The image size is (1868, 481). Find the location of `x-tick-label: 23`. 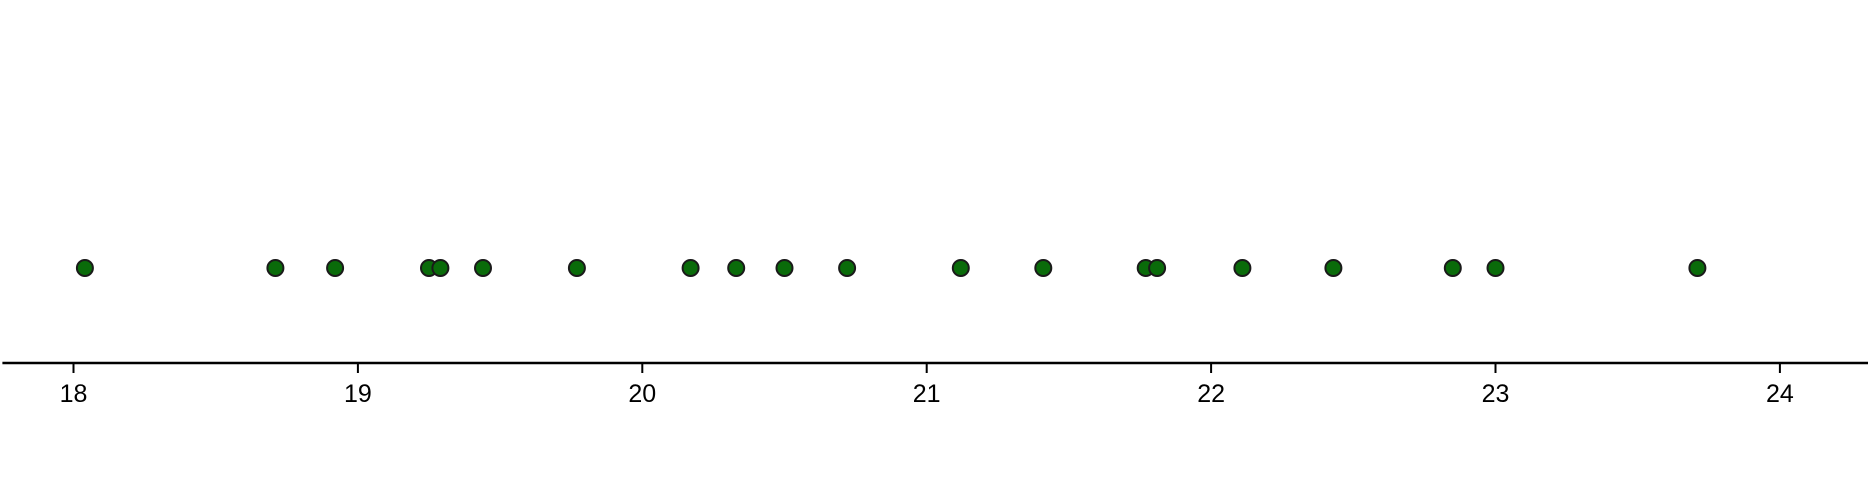

x-tick-label: 23 is located at coordinates (1496, 394).